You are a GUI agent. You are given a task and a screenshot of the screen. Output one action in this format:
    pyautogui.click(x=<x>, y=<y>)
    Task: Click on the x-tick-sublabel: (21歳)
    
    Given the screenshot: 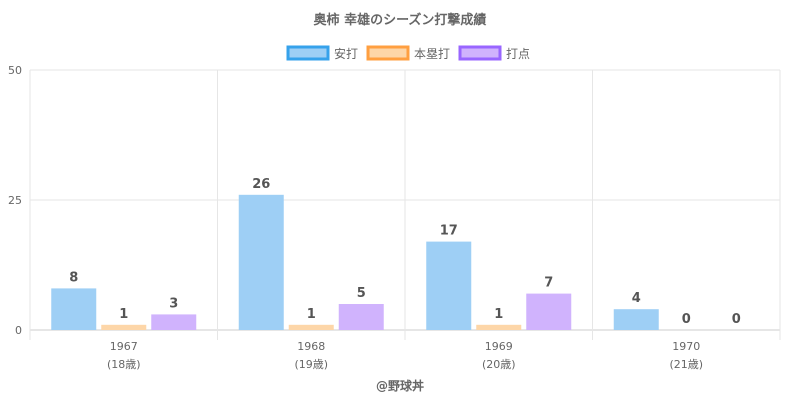 What is the action you would take?
    pyautogui.click(x=686, y=364)
    